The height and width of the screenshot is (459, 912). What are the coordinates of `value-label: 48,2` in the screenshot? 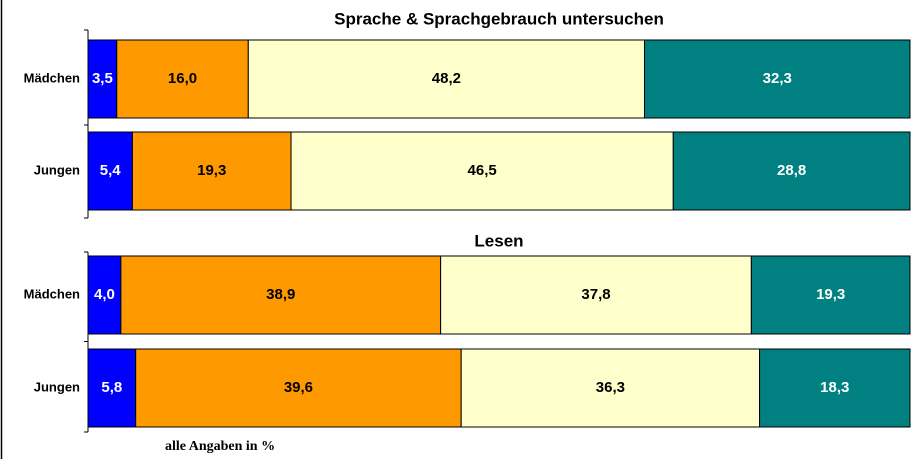 It's located at (446, 78).